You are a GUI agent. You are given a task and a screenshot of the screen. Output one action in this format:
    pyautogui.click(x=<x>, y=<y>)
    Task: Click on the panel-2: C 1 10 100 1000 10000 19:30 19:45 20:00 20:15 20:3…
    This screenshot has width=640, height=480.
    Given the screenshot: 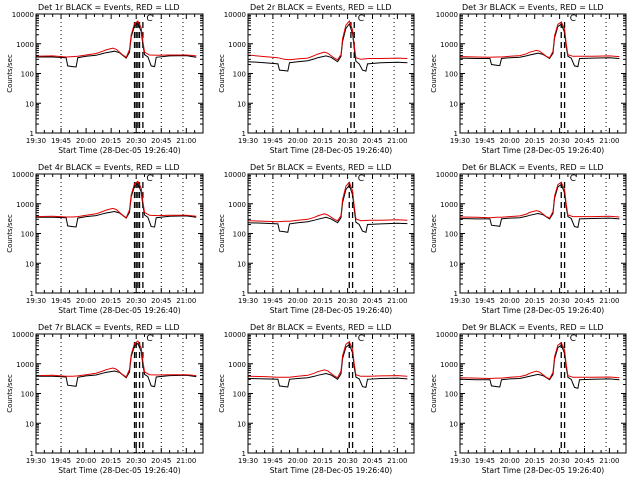 What is the action you would take?
    pyautogui.click(x=316, y=79)
    